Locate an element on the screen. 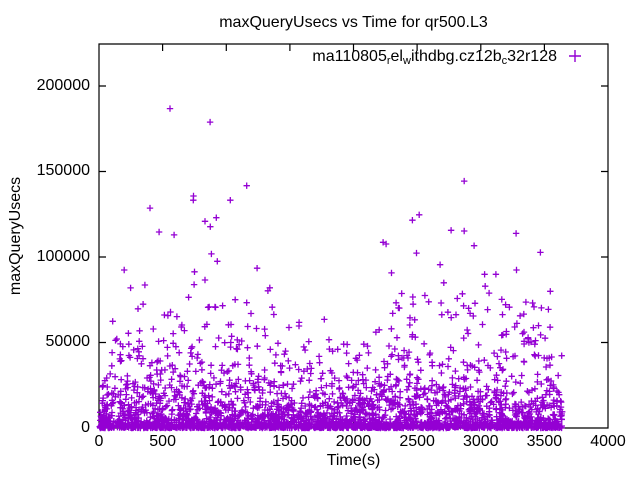 This screenshot has height=480, width=640. legend-series-label: ma110805relwithdbg.cz12bc32r128 is located at coordinates (434, 57).